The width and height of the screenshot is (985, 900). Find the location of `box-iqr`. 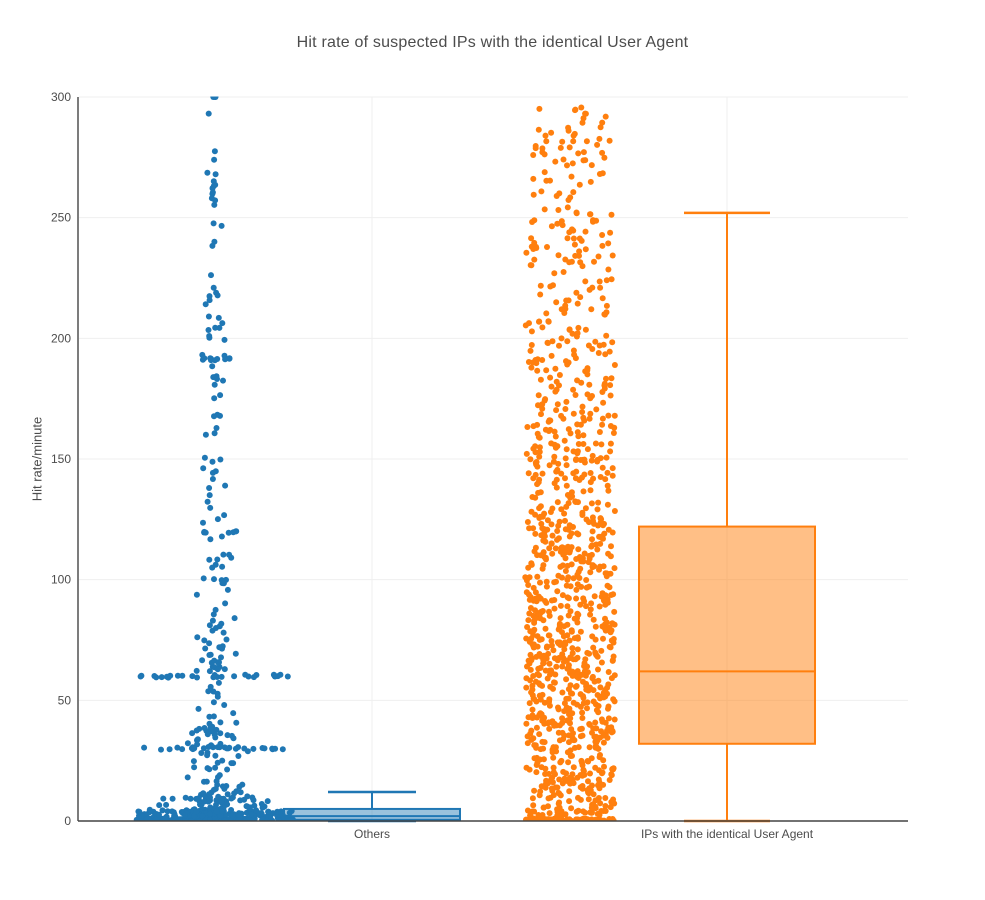

box-iqr is located at coordinates (372, 814).